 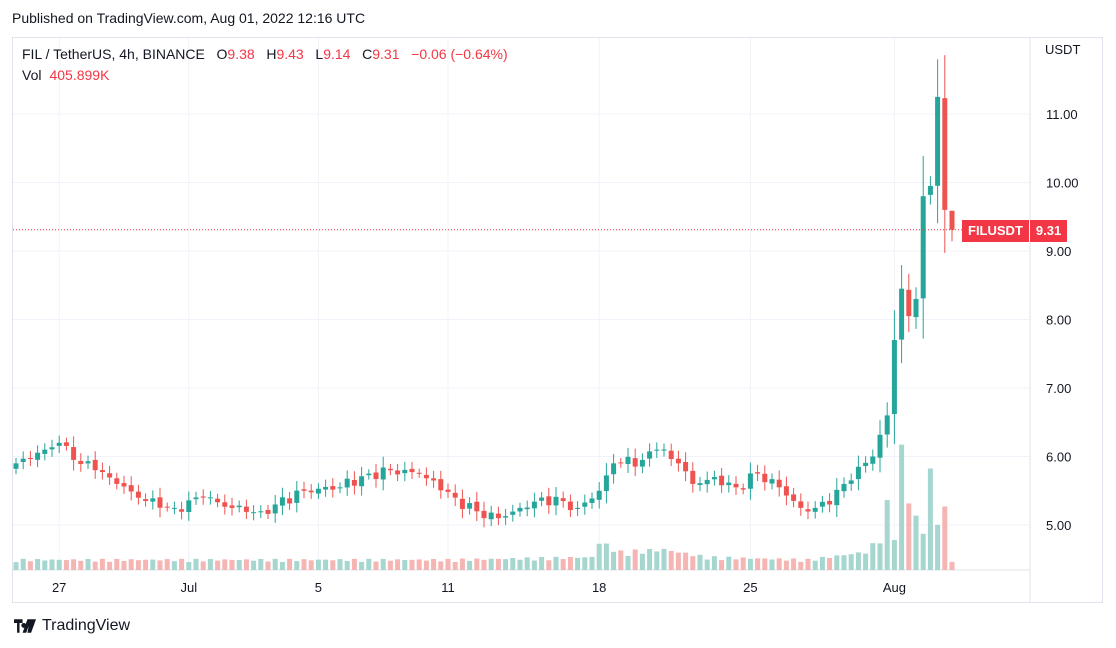 I want to click on x-tick-label: 25, so click(x=750, y=587).